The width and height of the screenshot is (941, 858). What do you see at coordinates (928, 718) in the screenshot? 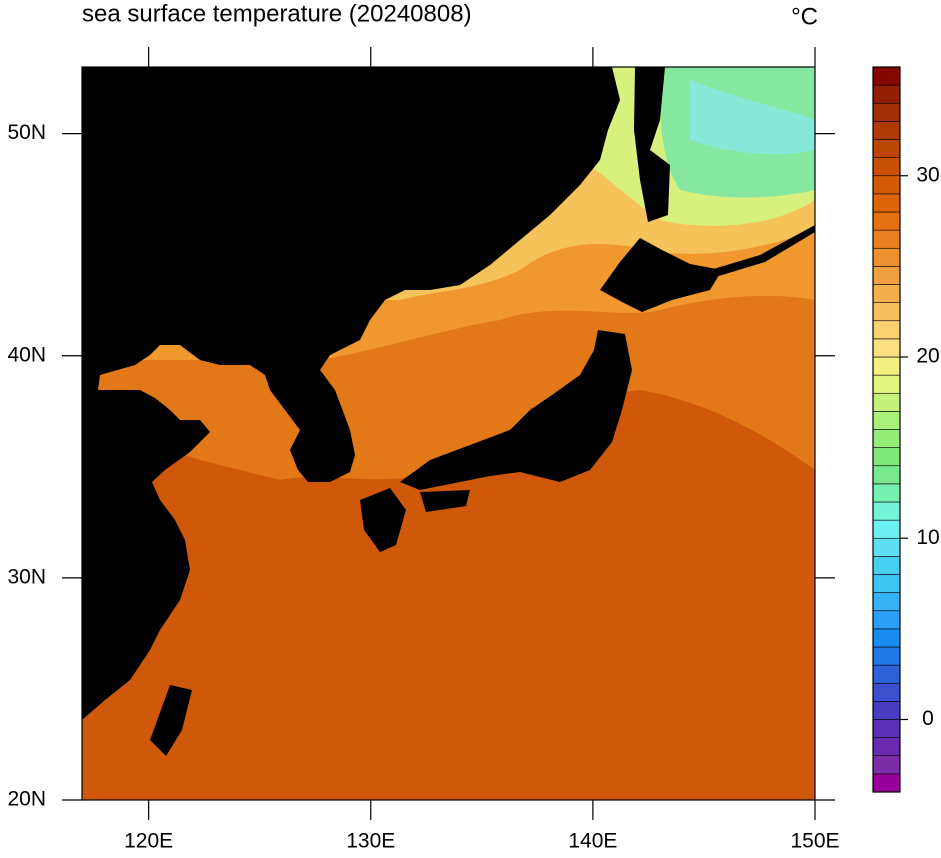
I see `colorbar-tick-label: 0` at bounding box center [928, 718].